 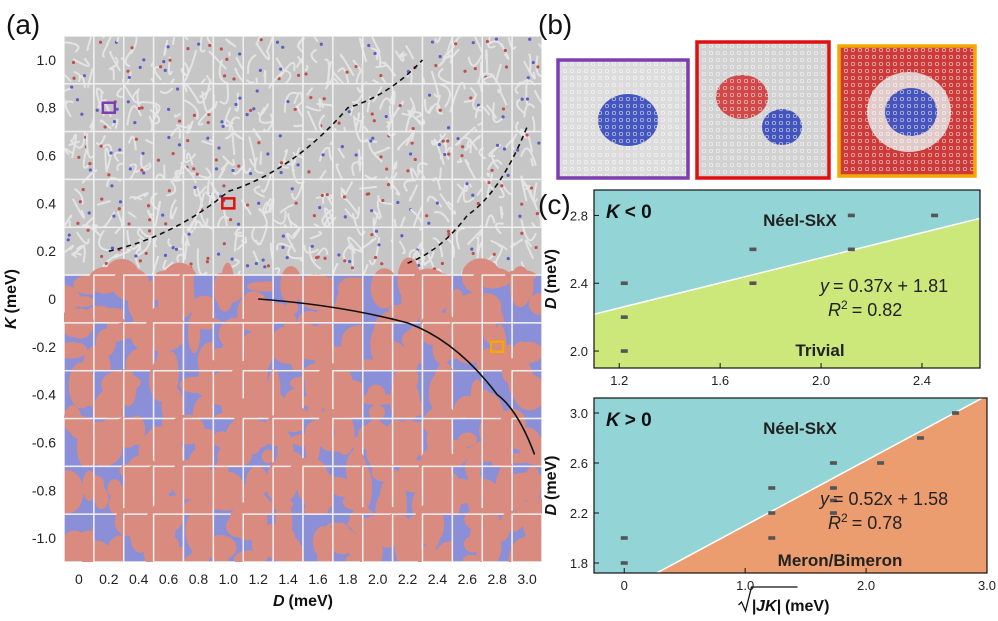 What do you see at coordinates (551, 271) in the screenshot?
I see `y-axis-unit: (meV)` at bounding box center [551, 271].